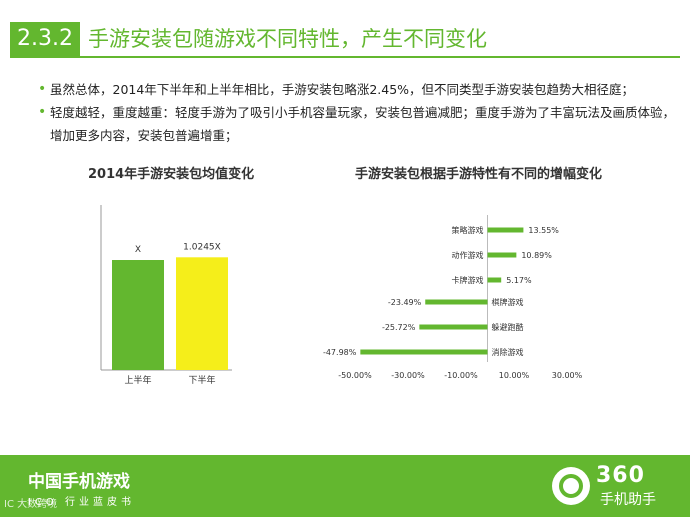 This screenshot has width=690, height=517. I want to click on logo-number: 360, so click(620, 475).